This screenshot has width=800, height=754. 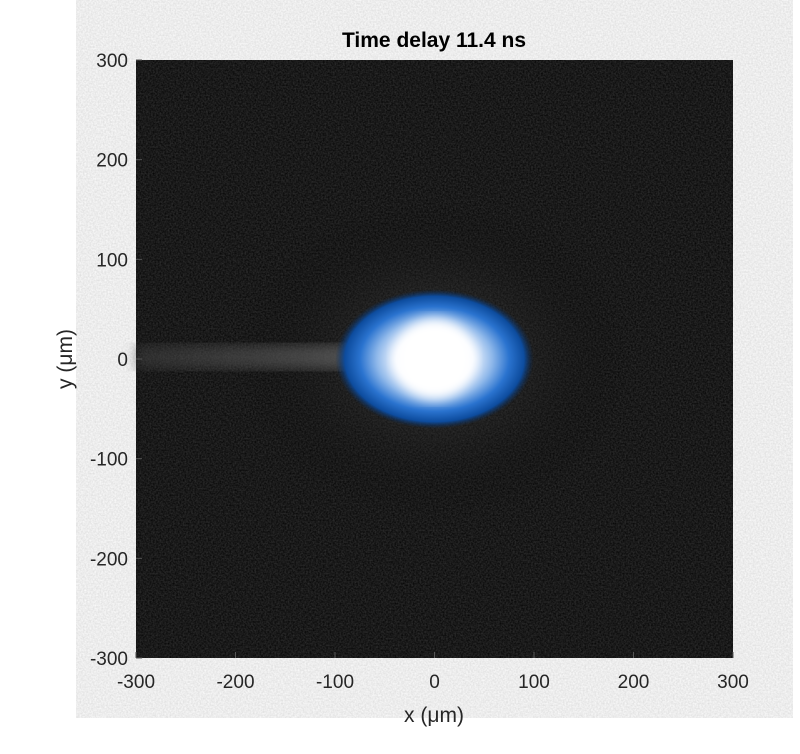 I want to click on x-tick-label: -300, so click(x=136, y=682).